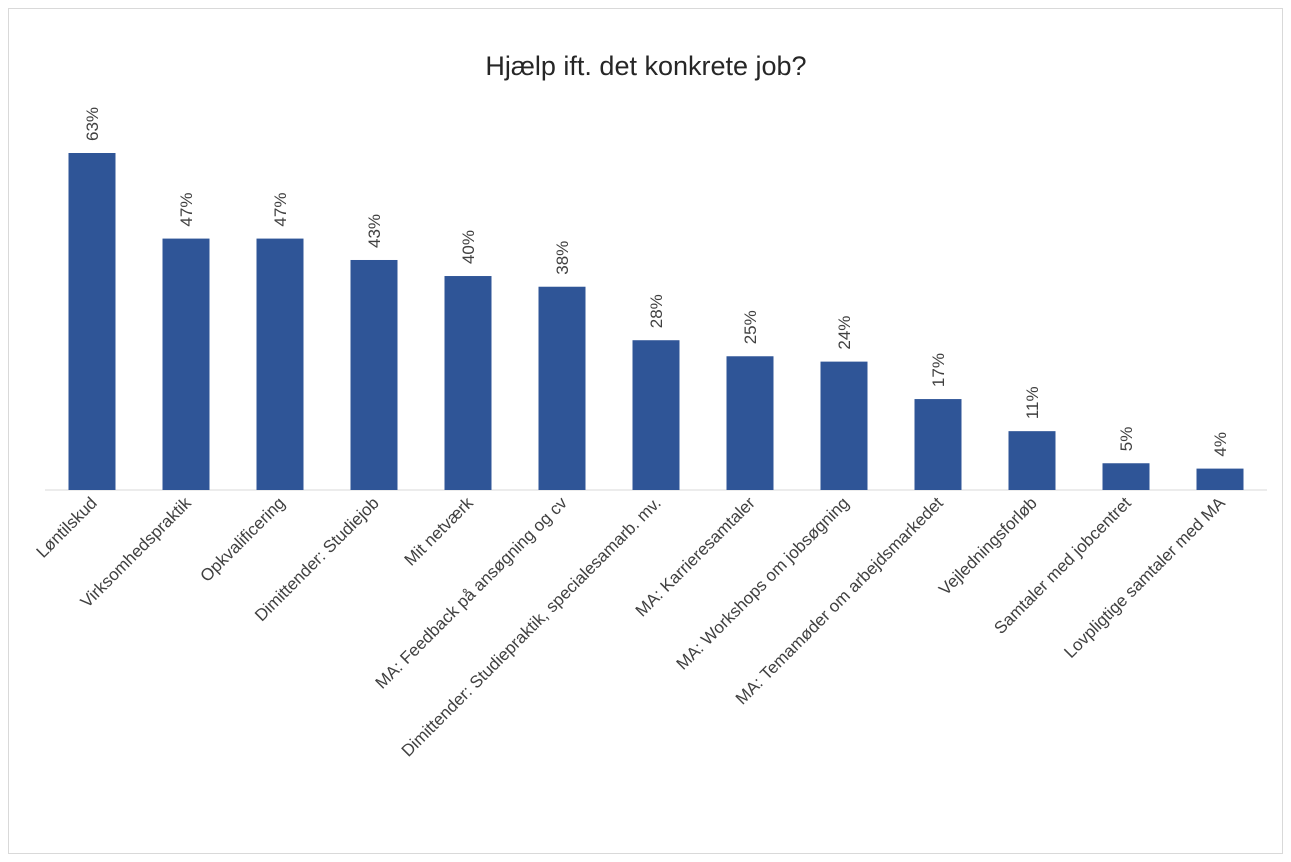 This screenshot has height=862, width=1291. Describe the element at coordinates (844, 333) in the screenshot. I see `data-label: 24%` at that location.